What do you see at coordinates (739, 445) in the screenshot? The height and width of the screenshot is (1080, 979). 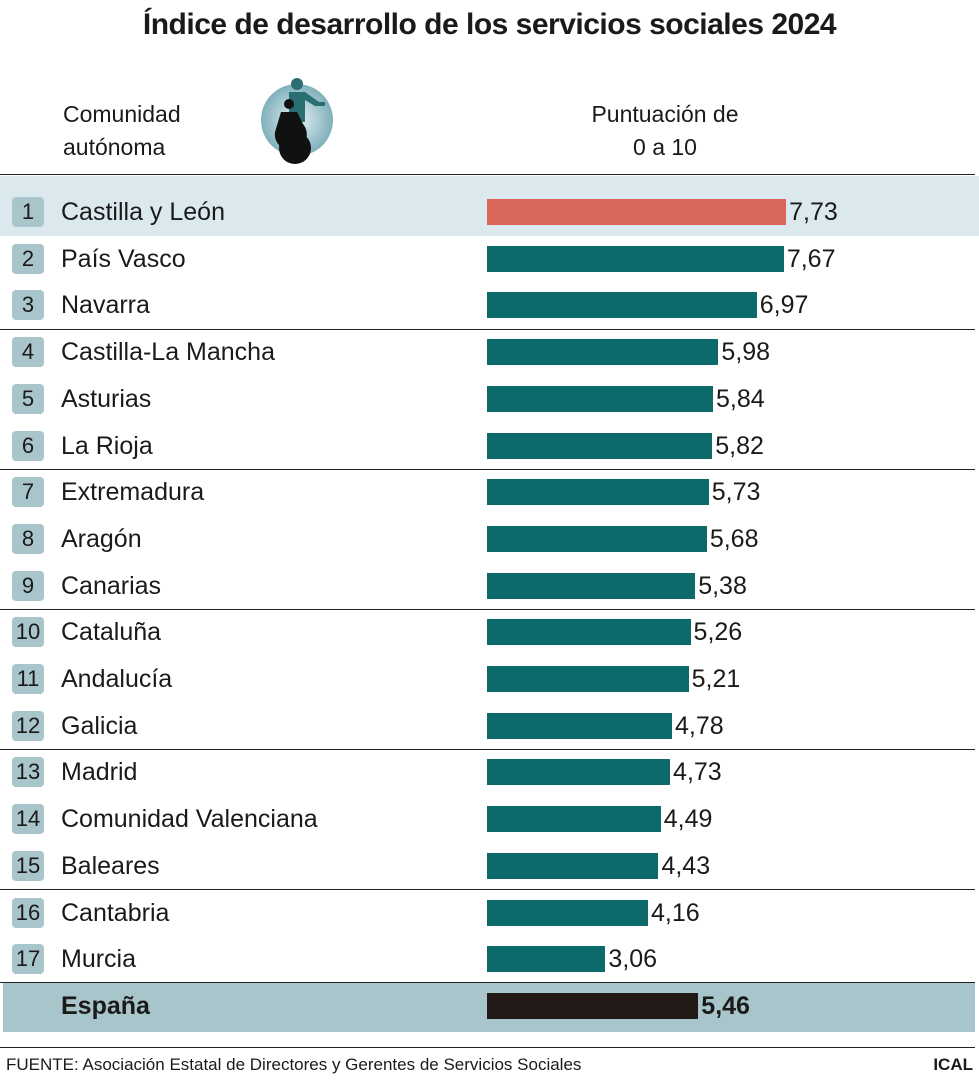 I see `value-label: 5,82` at bounding box center [739, 445].